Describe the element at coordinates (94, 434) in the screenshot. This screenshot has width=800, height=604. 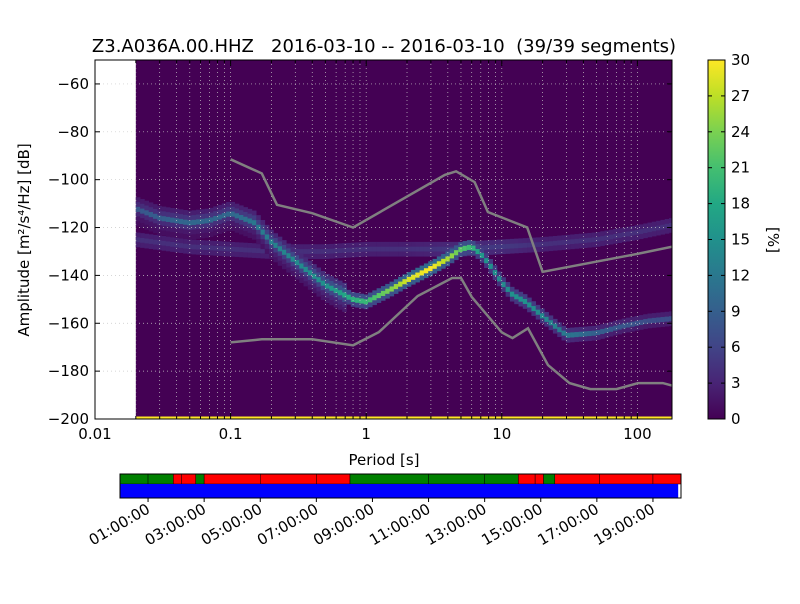
I see `x-tick-label: 0.01` at that location.